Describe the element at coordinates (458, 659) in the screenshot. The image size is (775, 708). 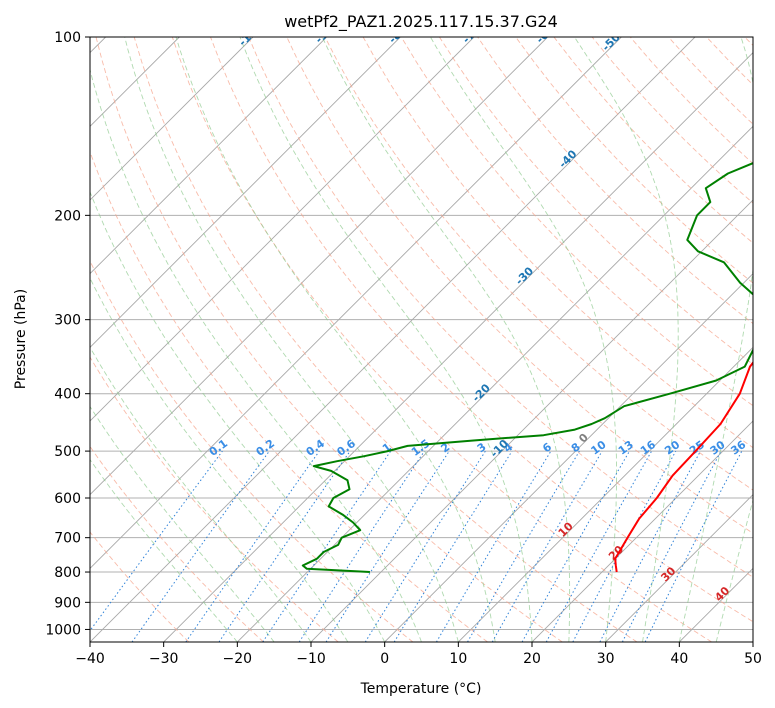
I see `x-tick-label: 10` at that location.